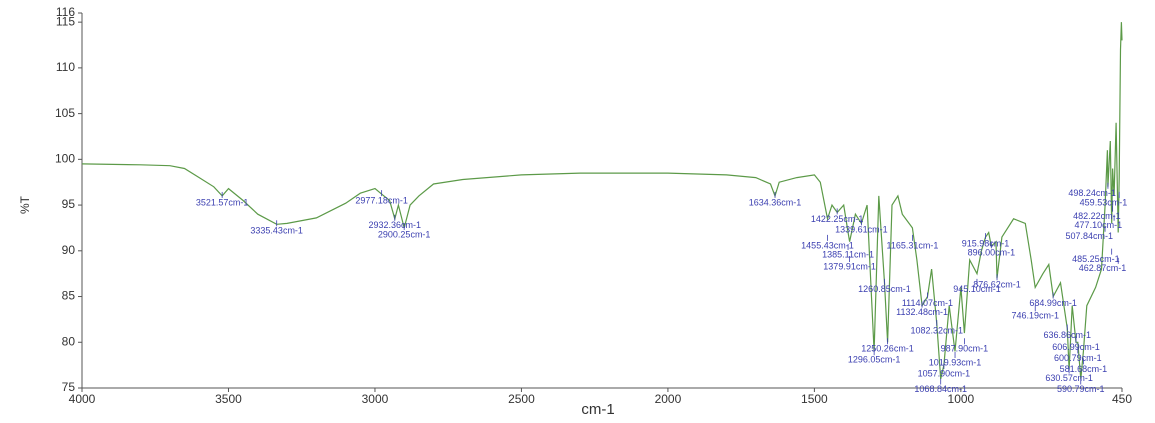  Describe the element at coordinates (69, 250) in the screenshot. I see `y-tick-label: 90` at that location.